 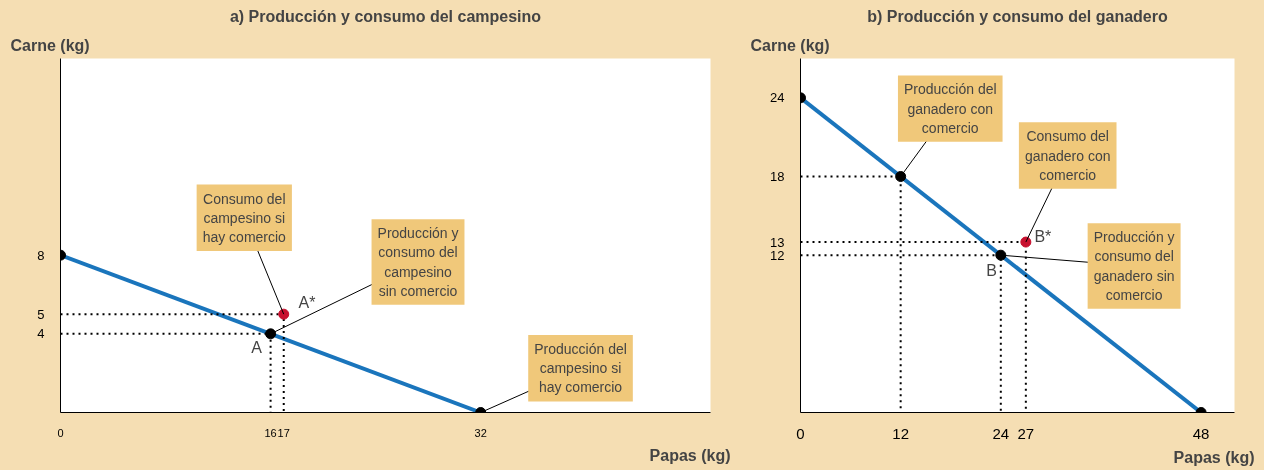 I want to click on x-tick-label: 12, so click(x=900, y=433).